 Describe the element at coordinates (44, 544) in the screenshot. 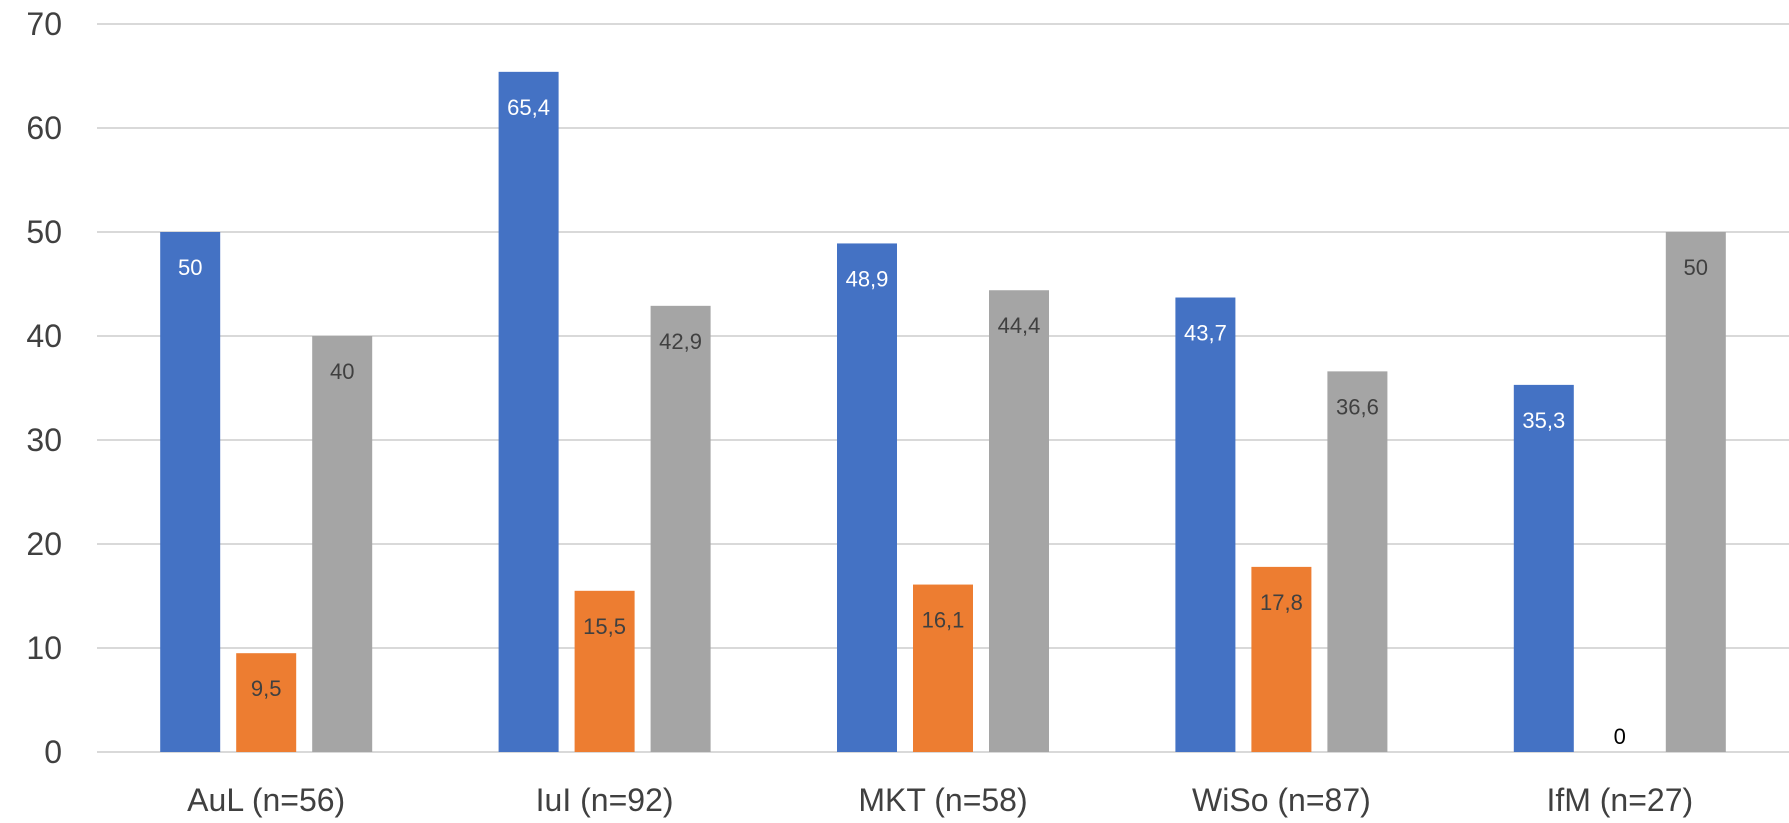

I see `y-tick-label: 20` at that location.